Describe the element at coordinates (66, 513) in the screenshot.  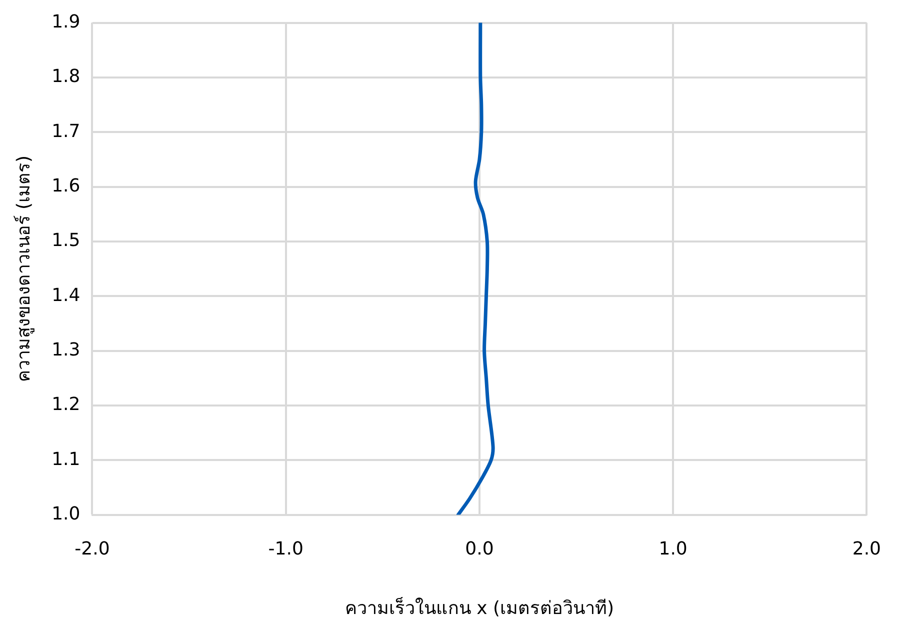
I see `y-tick-label: 1.0` at that location.